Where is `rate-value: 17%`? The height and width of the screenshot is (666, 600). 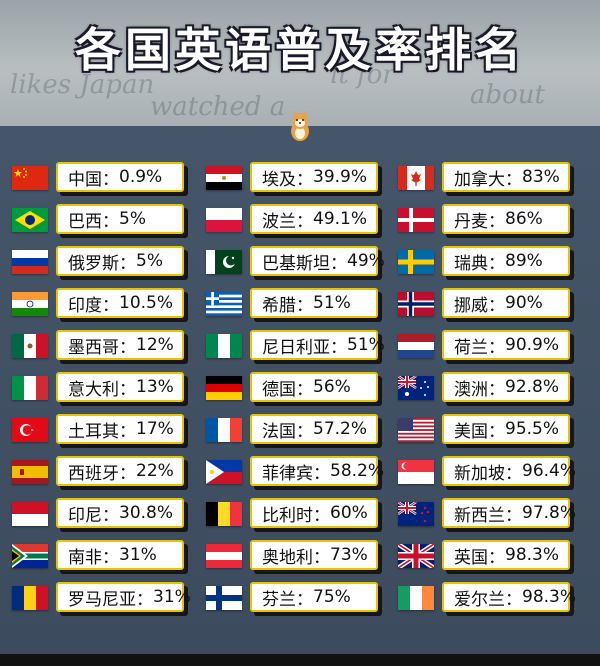 rate-value: 17% is located at coordinates (155, 429).